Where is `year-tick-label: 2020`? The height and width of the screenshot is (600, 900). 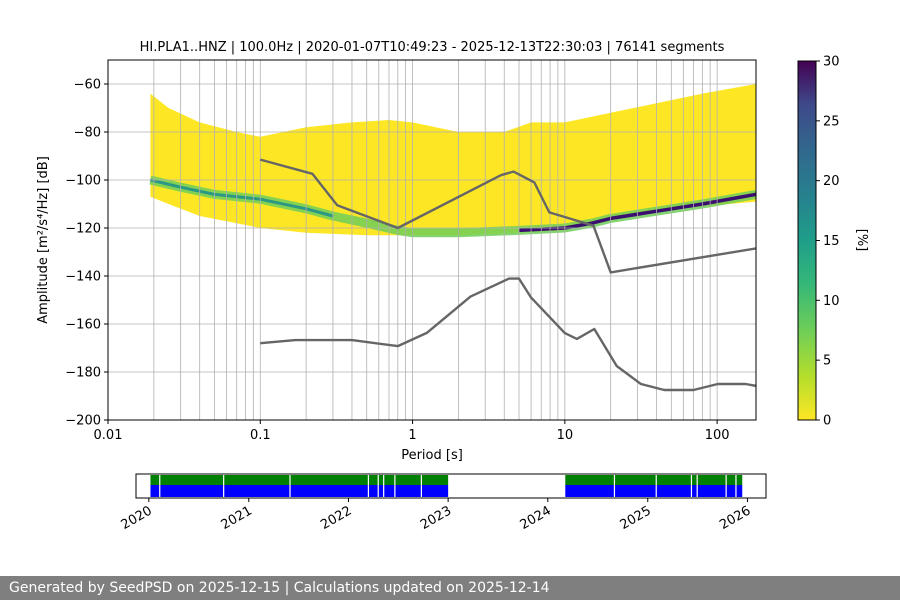 year-tick-label: 2020 is located at coordinates (137, 518).